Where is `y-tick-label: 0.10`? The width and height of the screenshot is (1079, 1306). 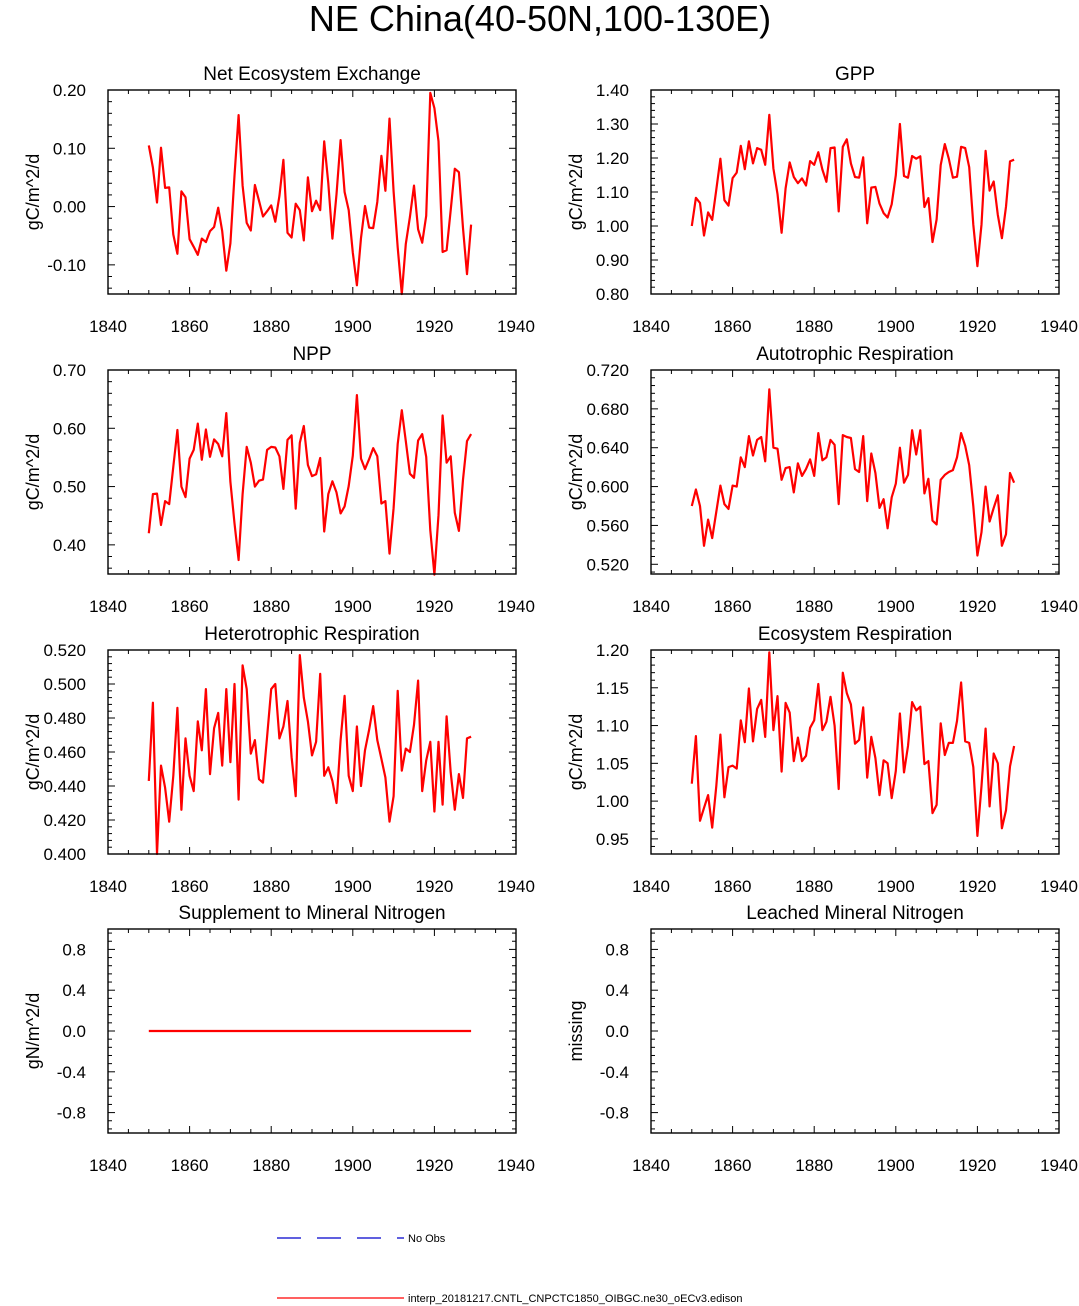 y-tick-label: 0.10 is located at coordinates (69, 148).